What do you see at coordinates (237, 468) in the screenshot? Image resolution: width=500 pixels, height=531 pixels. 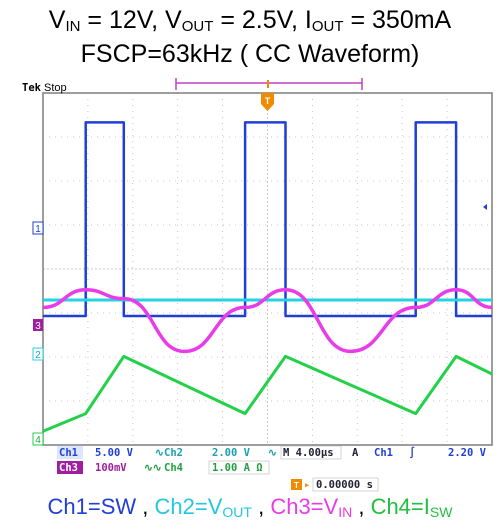 I see `svg-text: 1.00 A Ω` at bounding box center [237, 468].